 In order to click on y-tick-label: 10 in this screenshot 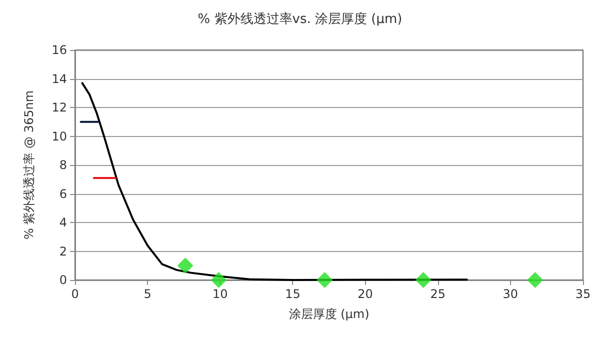, I will do `click(59, 136)`.